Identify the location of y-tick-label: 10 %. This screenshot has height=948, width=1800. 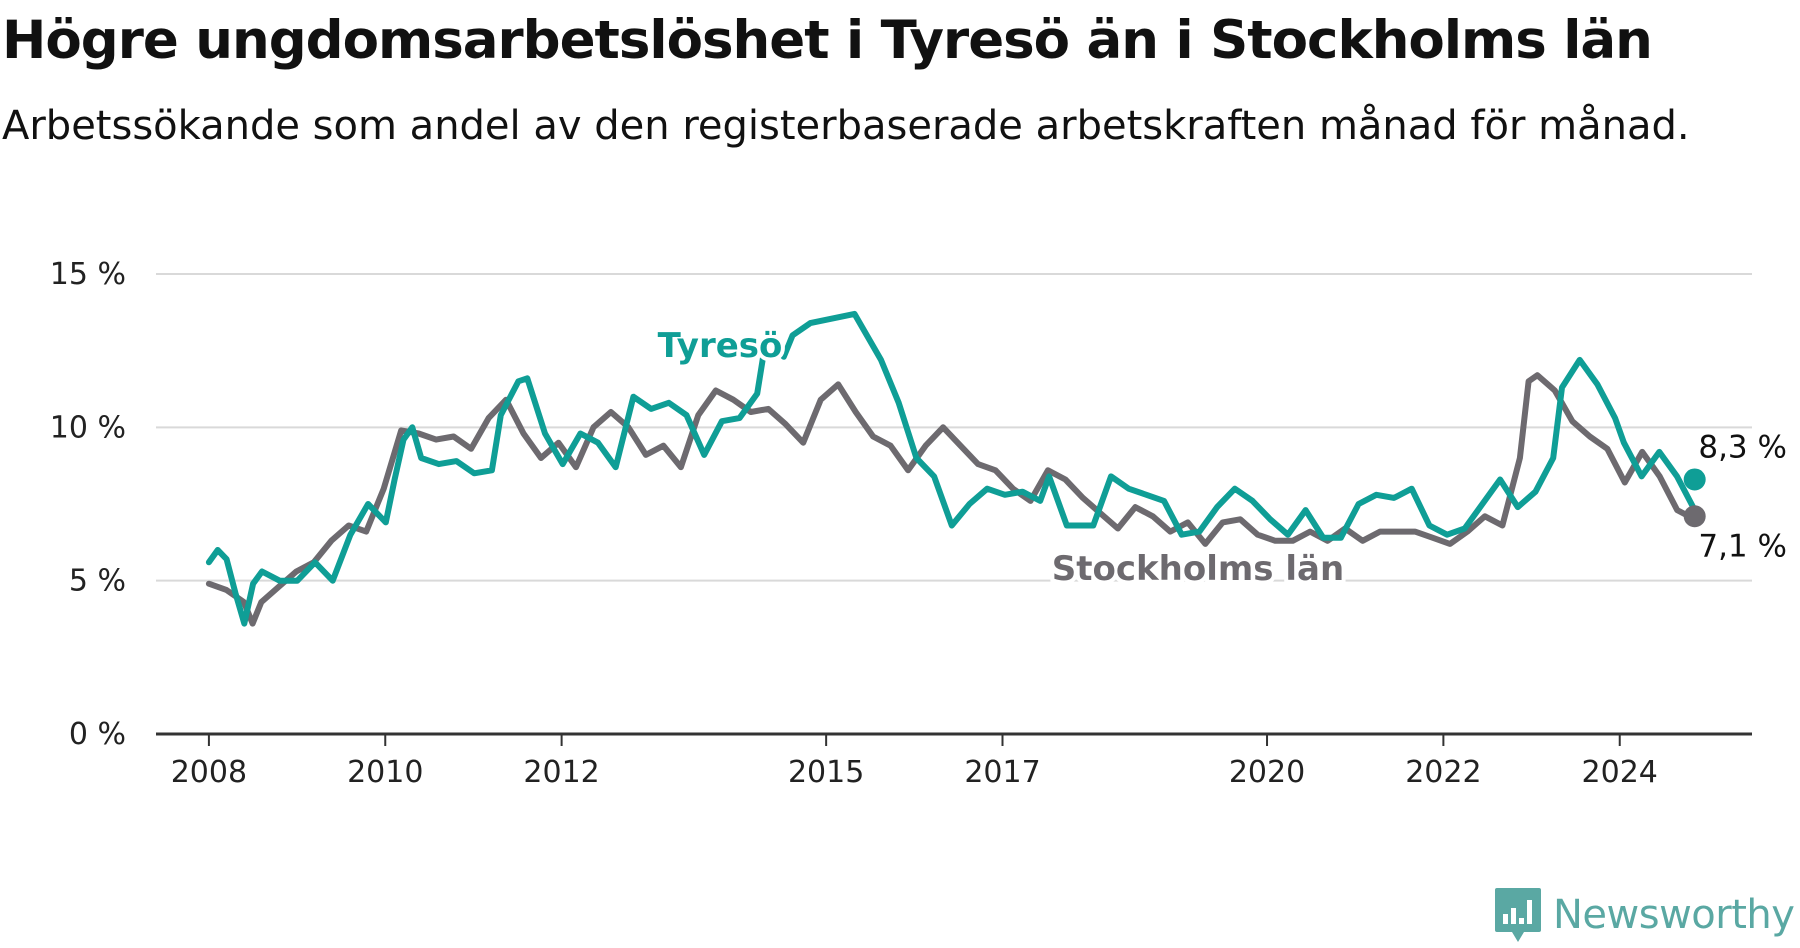
(88, 427).